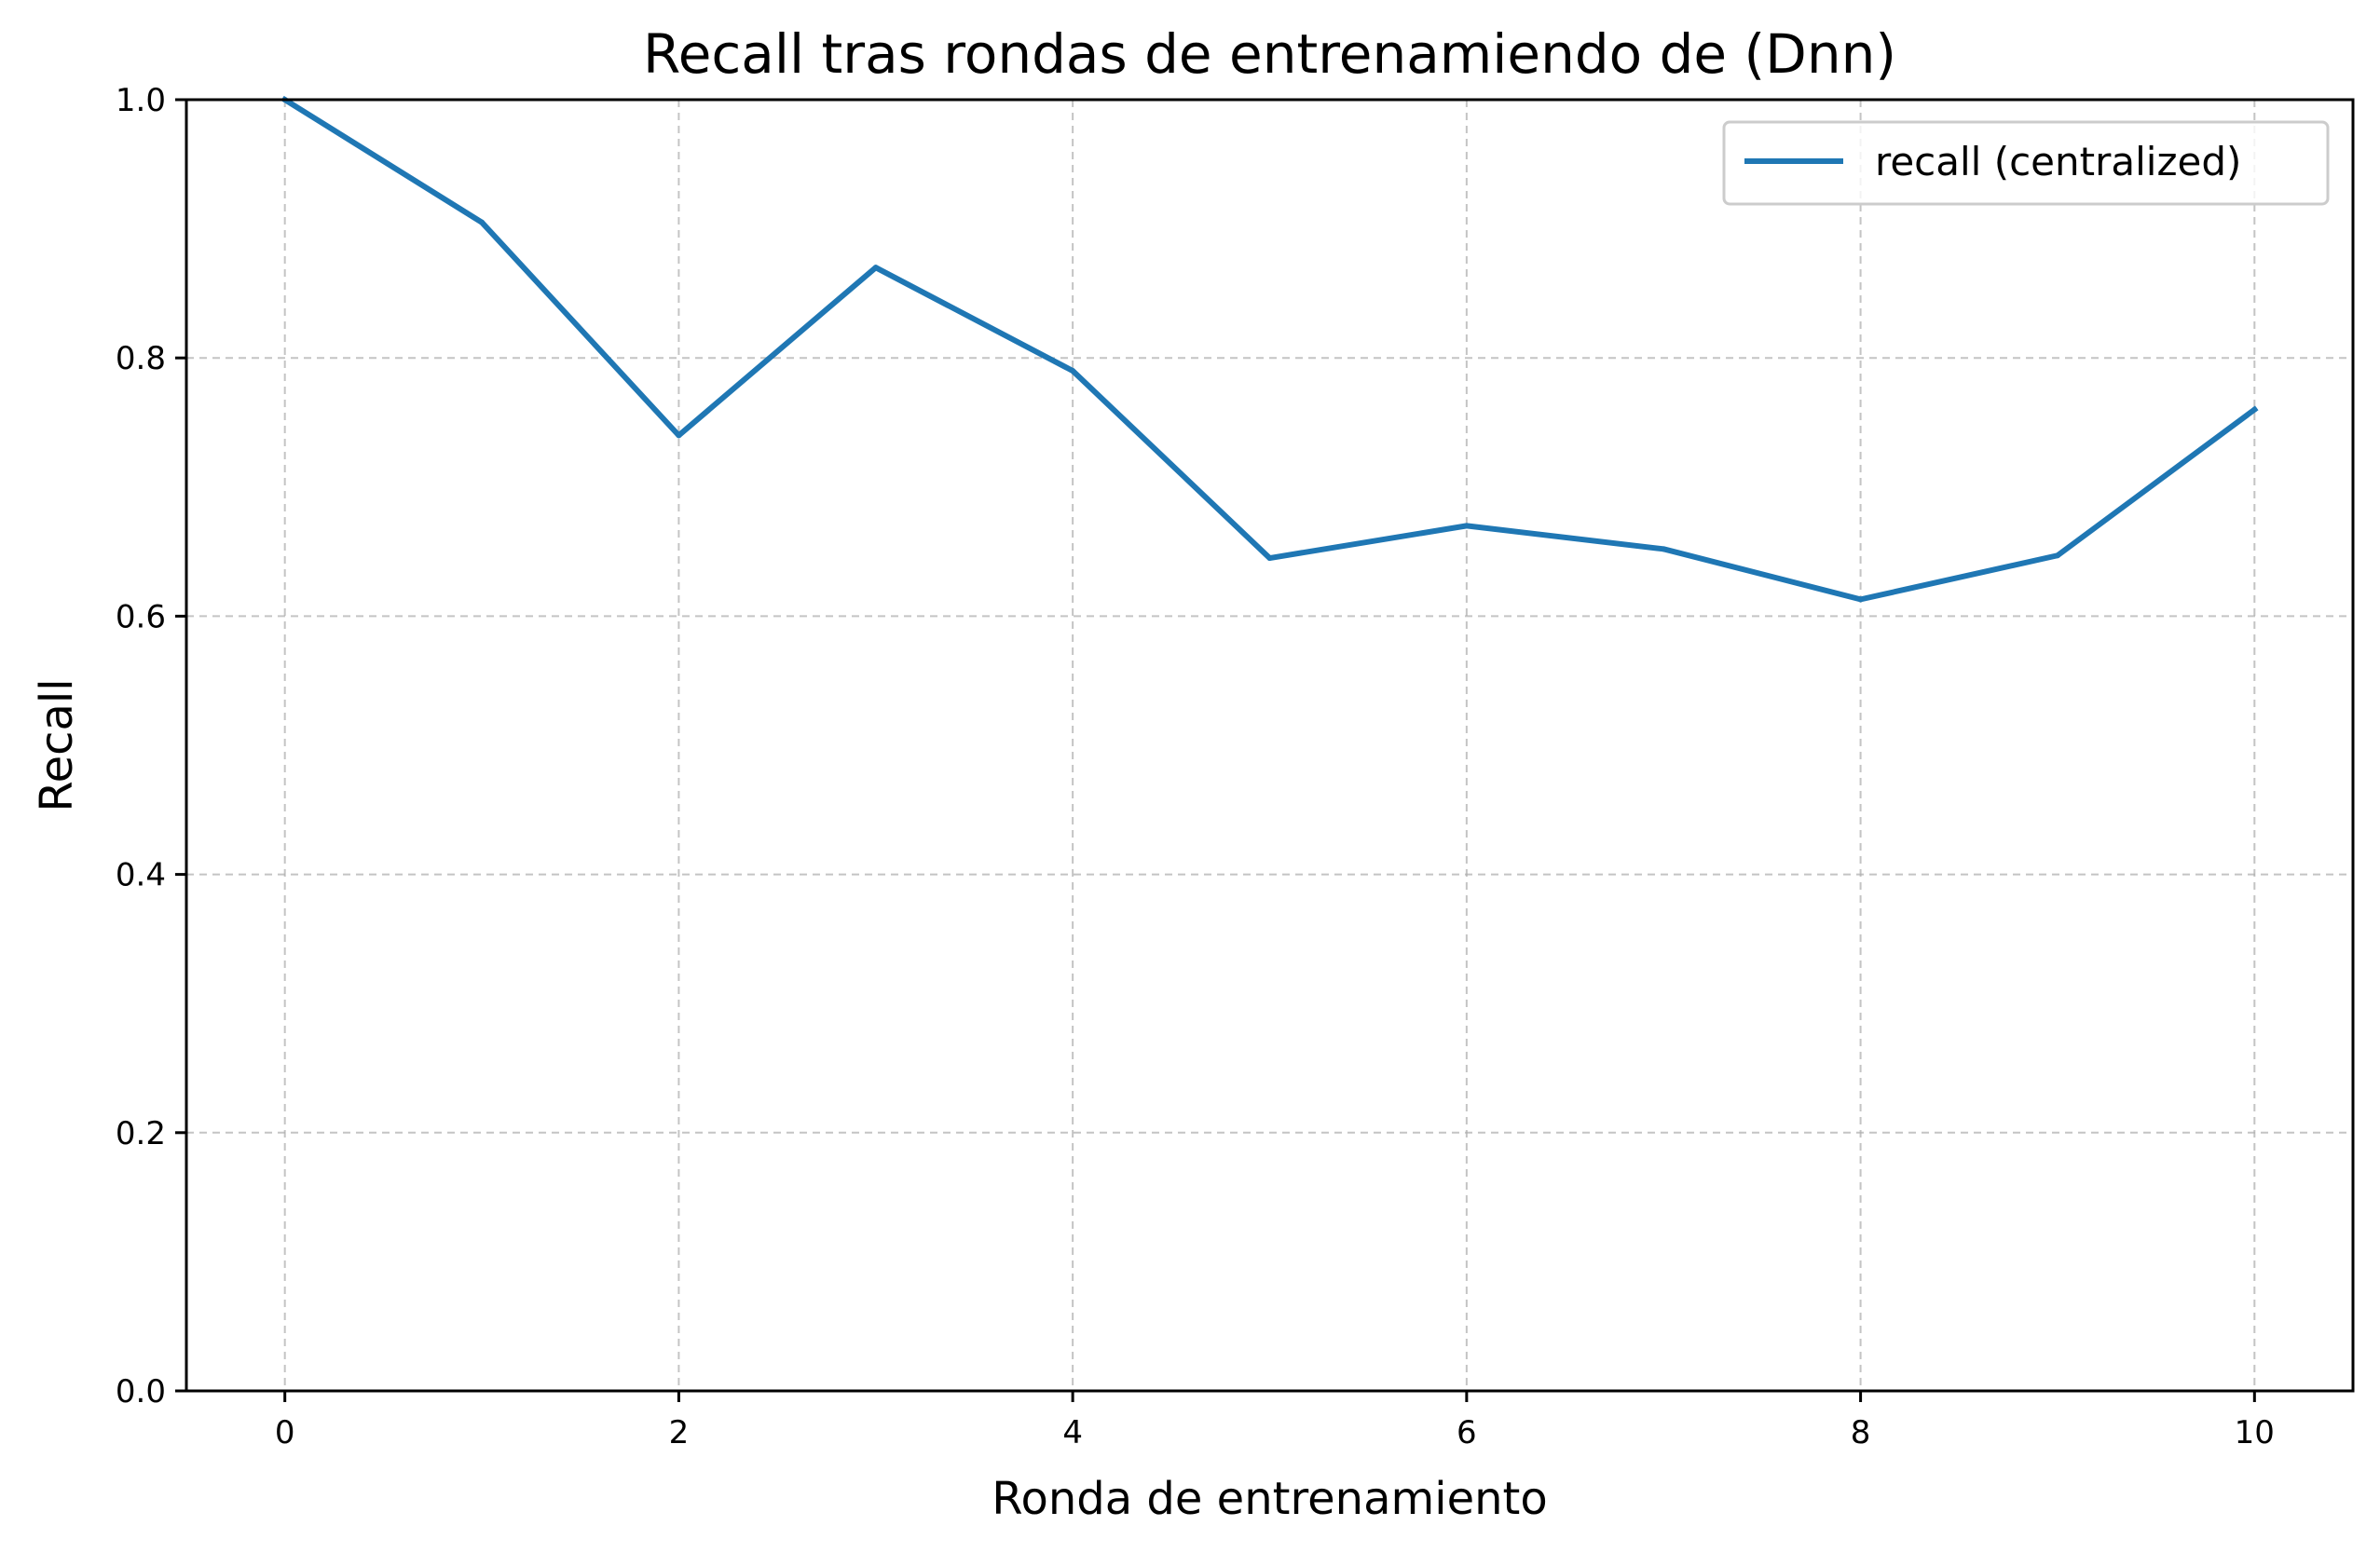  Describe the element at coordinates (1467, 1432) in the screenshot. I see `x-tick-label: 6` at that location.